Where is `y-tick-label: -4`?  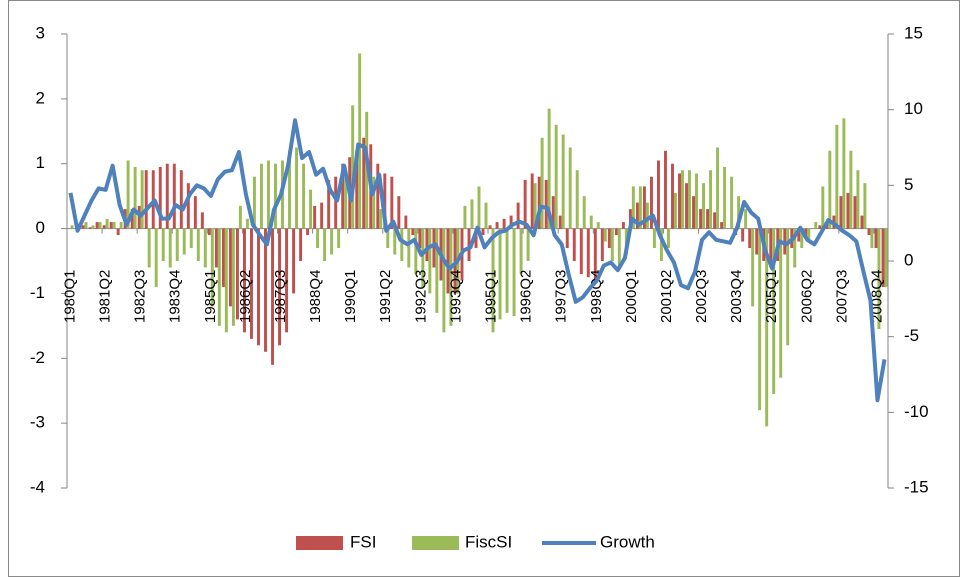
y-tick-label: -4 is located at coordinates (37, 486).